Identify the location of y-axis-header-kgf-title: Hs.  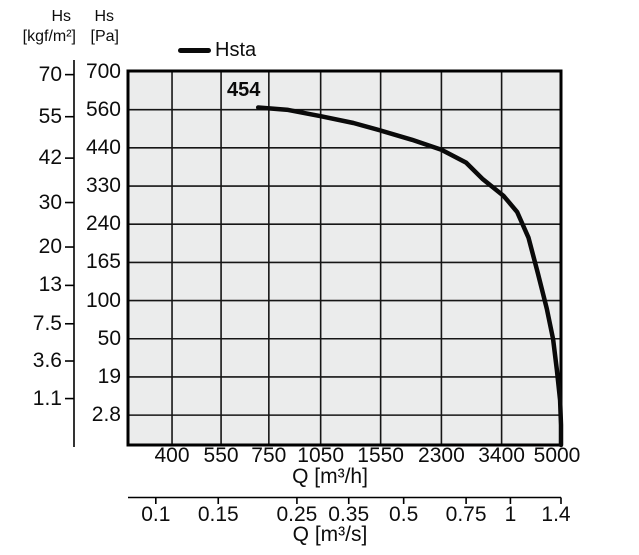
(61, 16).